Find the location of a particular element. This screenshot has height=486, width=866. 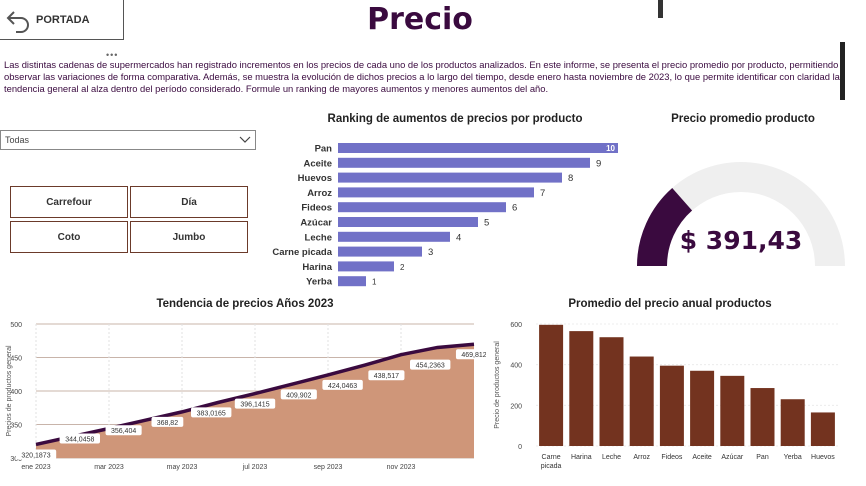

trend-data-label: 344,0458 is located at coordinates (79, 439).